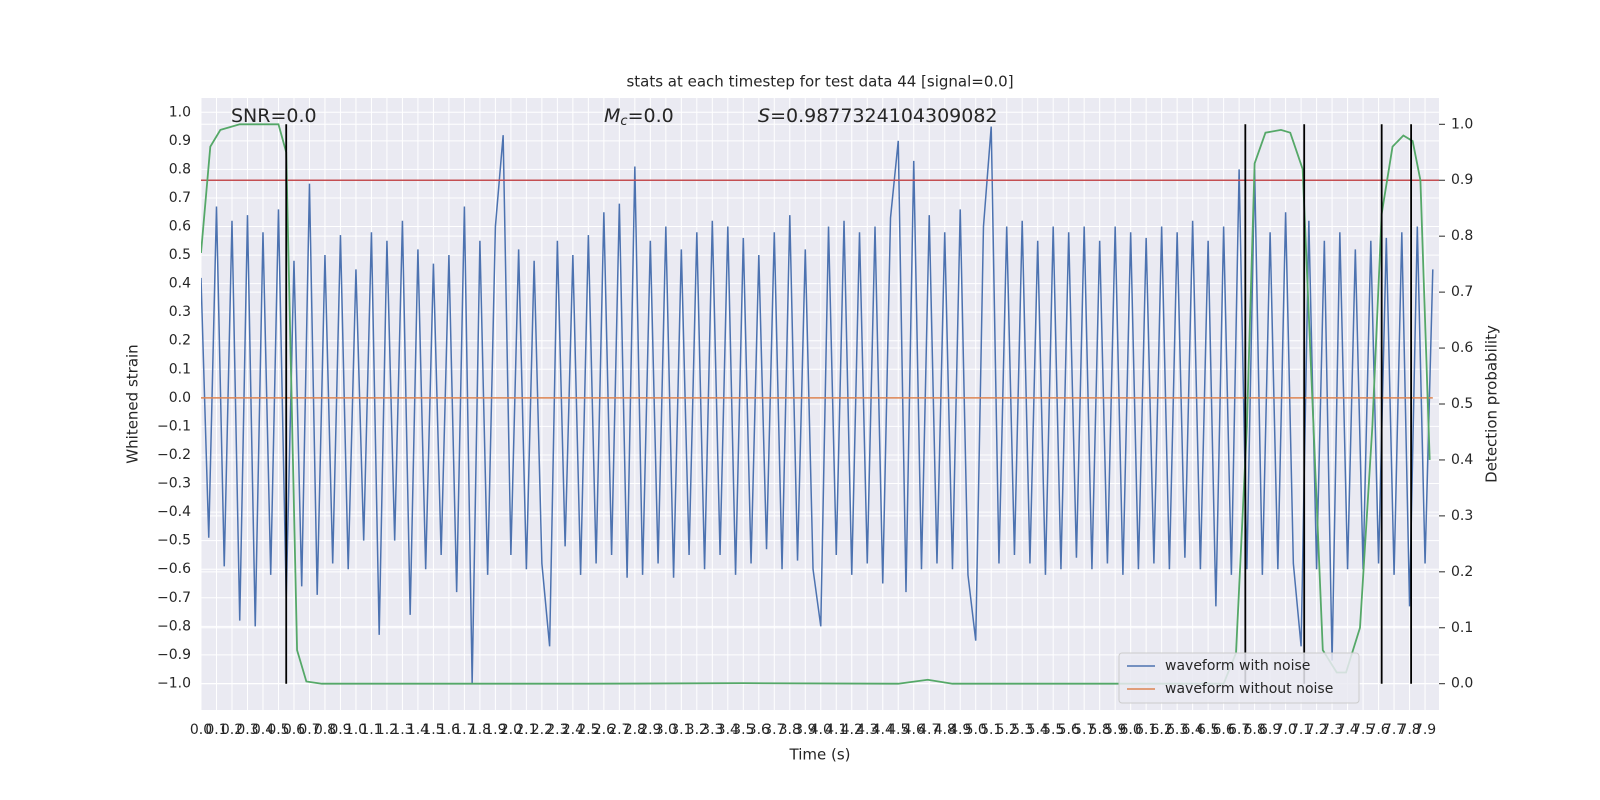  I want to click on x-tick-label: 2.2, so click(542, 730).